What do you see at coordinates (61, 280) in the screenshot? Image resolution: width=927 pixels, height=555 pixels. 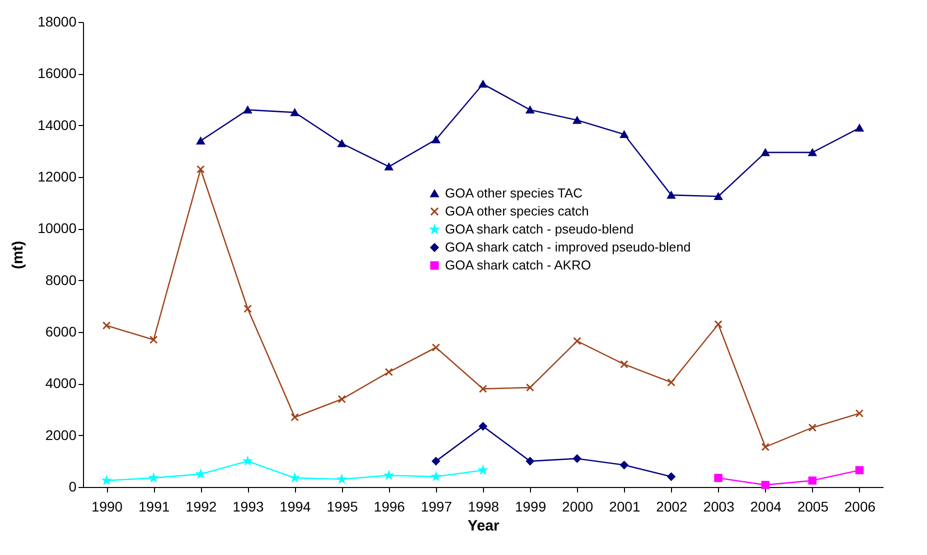 I see `y-tick-label: 8000` at bounding box center [61, 280].